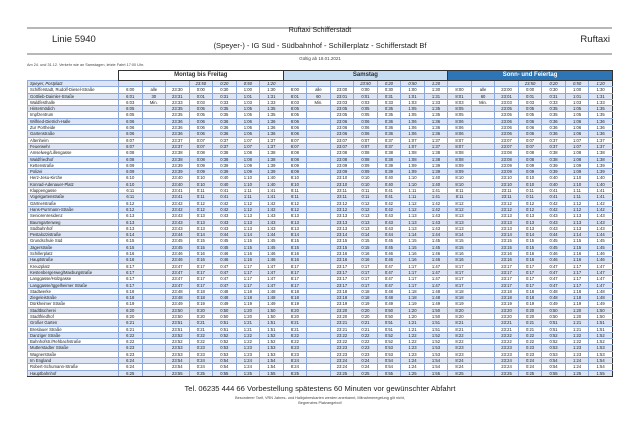  What do you see at coordinates (530, 191) in the screenshot?
I see `departure-time-su: 0:11` at bounding box center [530, 191].